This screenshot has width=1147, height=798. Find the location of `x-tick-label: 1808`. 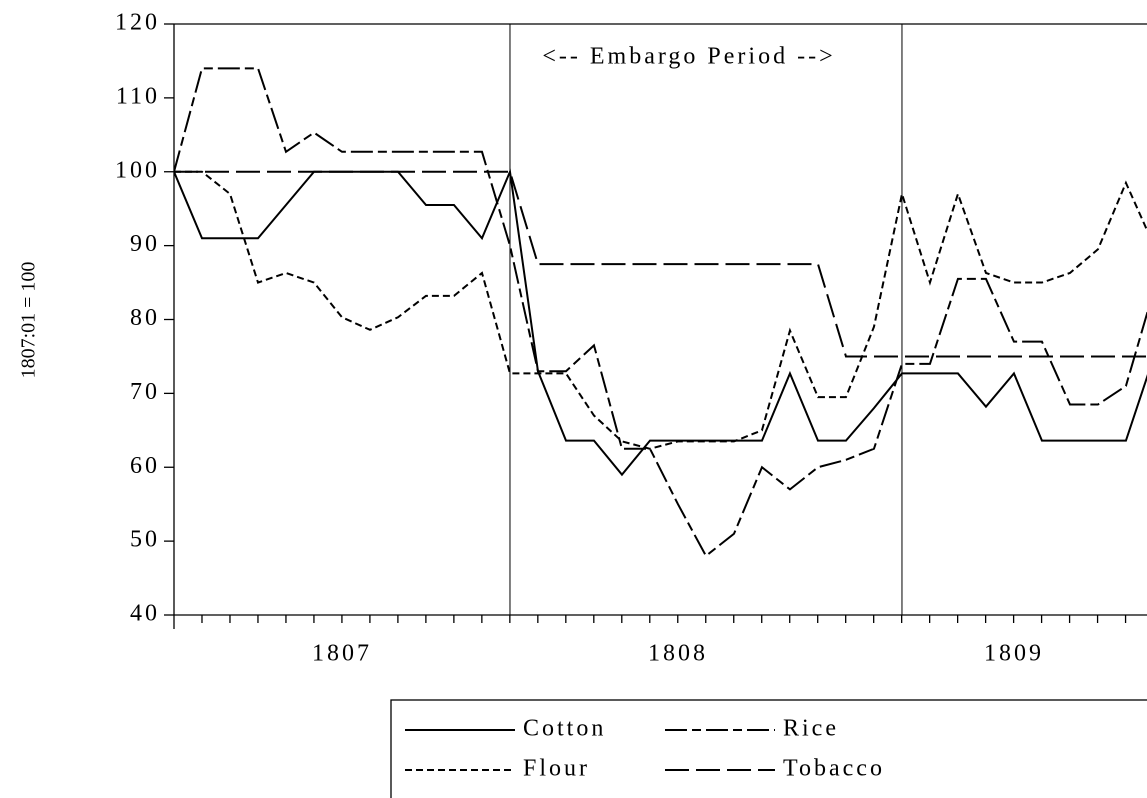

x-tick-label: 1808 is located at coordinates (678, 654).